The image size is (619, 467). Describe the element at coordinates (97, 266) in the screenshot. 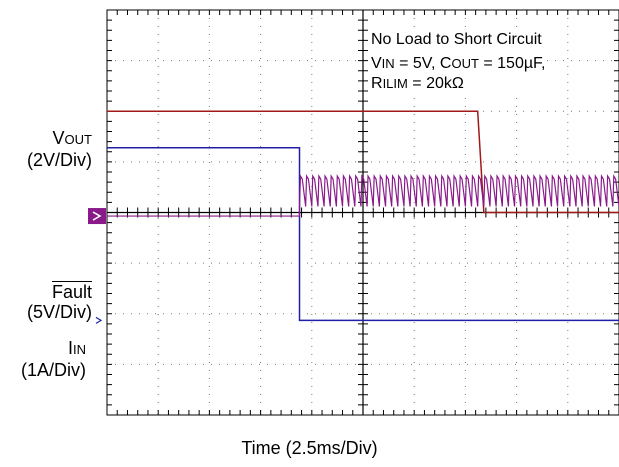

I see `channel-markers` at that location.